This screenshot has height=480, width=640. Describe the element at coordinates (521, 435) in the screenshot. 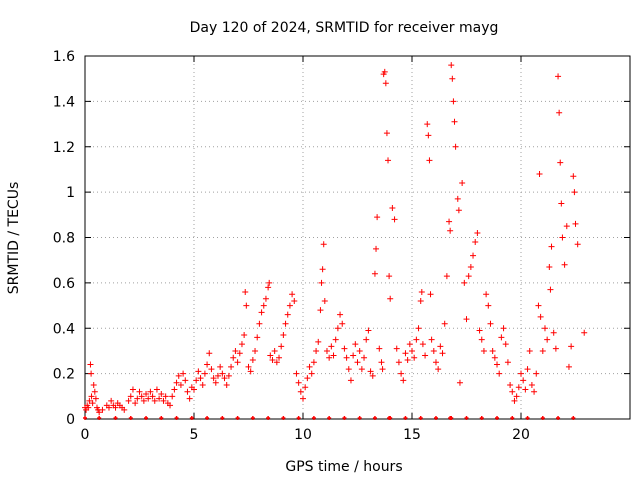

I see `x-tick-label: 20` at that location.